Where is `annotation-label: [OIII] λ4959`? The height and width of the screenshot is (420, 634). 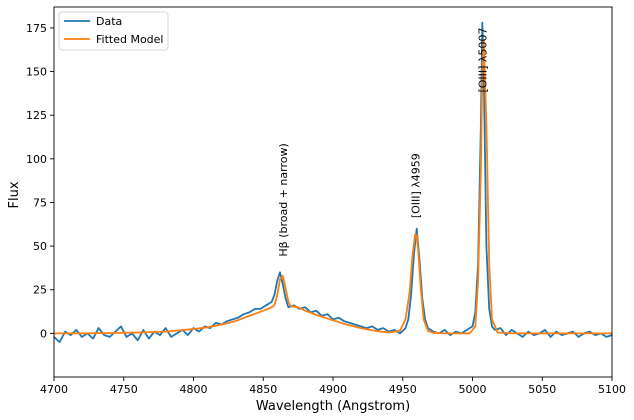
annotation-label: [OIII] λ4959 is located at coordinates (415, 185).